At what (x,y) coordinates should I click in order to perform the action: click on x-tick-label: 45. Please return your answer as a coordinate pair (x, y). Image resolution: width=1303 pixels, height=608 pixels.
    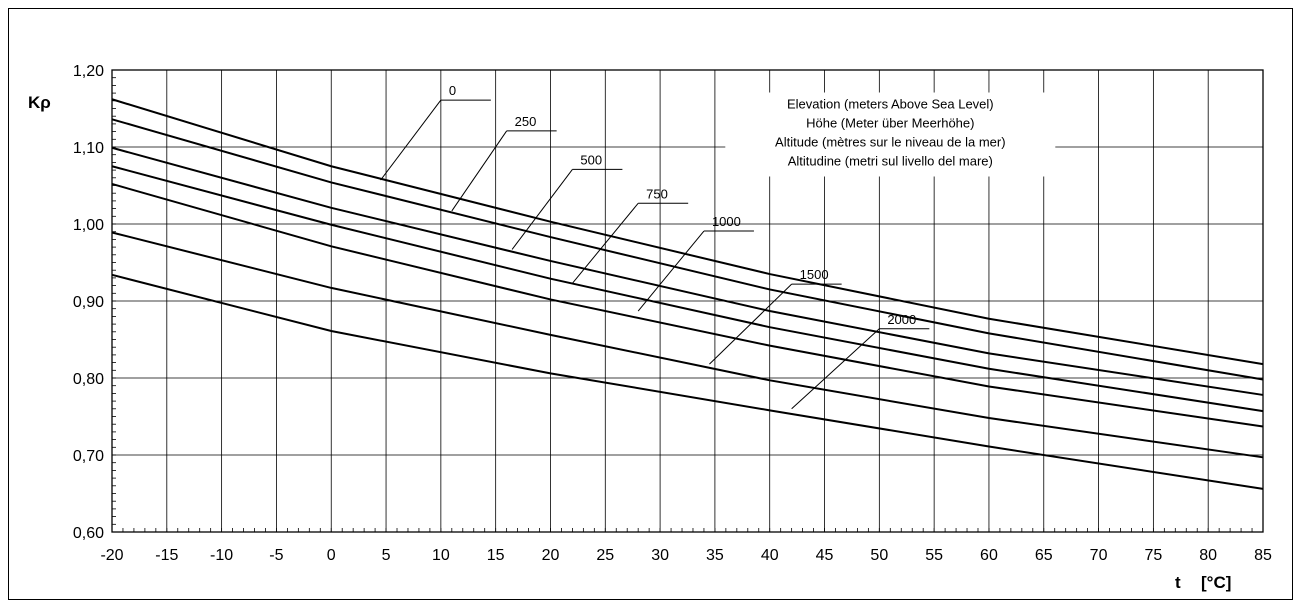
    Looking at the image, I should click on (825, 555).